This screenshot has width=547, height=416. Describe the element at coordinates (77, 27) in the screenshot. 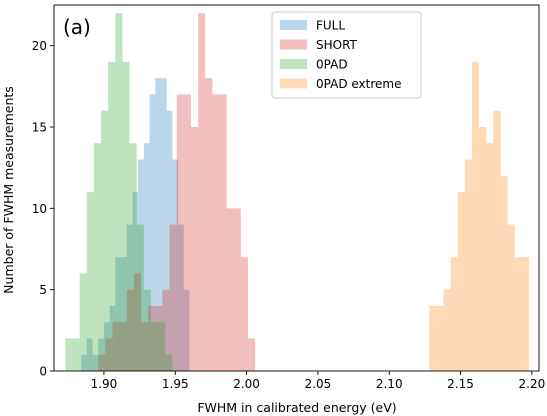

I see `panel-label: (a)` at that location.